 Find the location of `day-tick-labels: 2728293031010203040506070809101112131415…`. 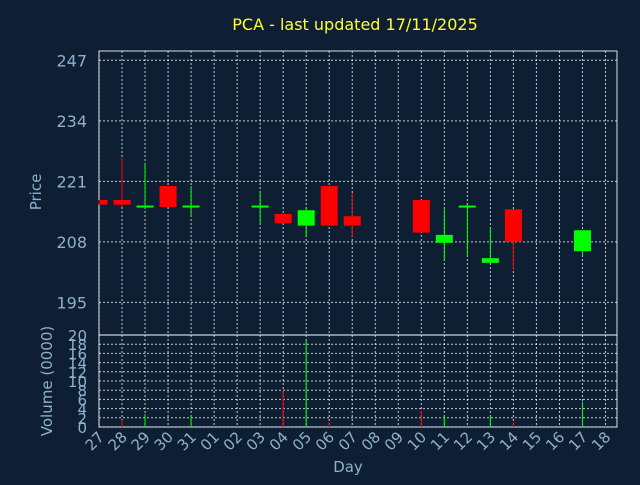

day-tick-labels: 2728293031010203040506070809101112131415… is located at coordinates (348, 441).